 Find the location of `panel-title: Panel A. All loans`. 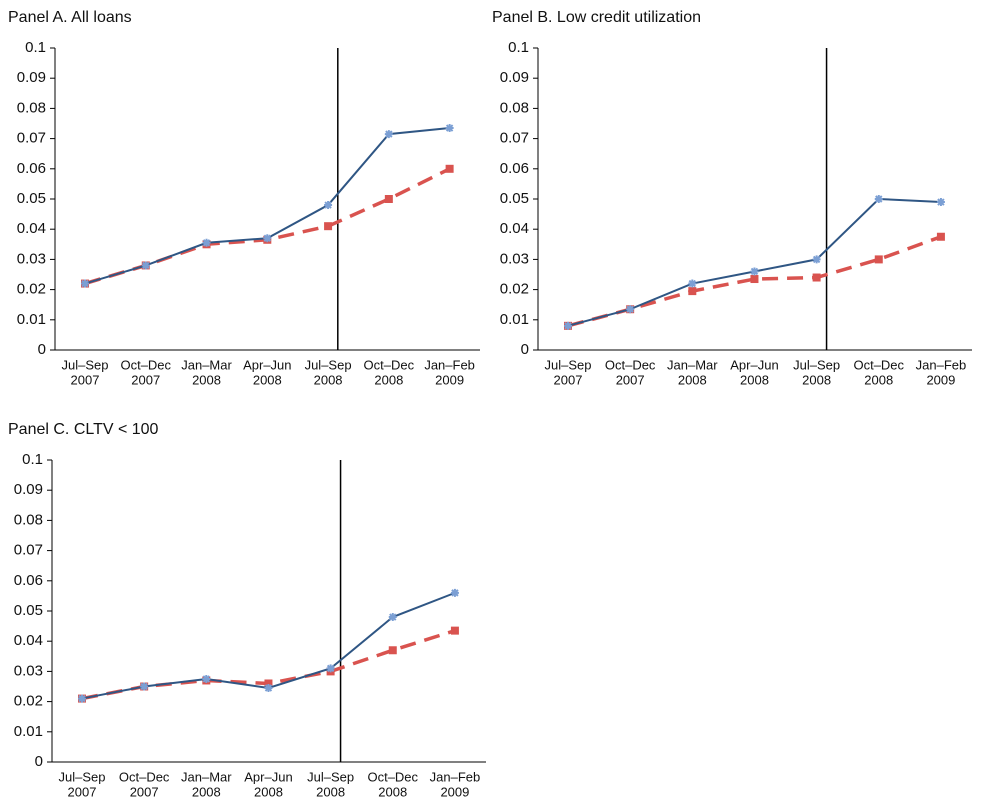

panel-title: Panel A. All loans is located at coordinates (70, 17).